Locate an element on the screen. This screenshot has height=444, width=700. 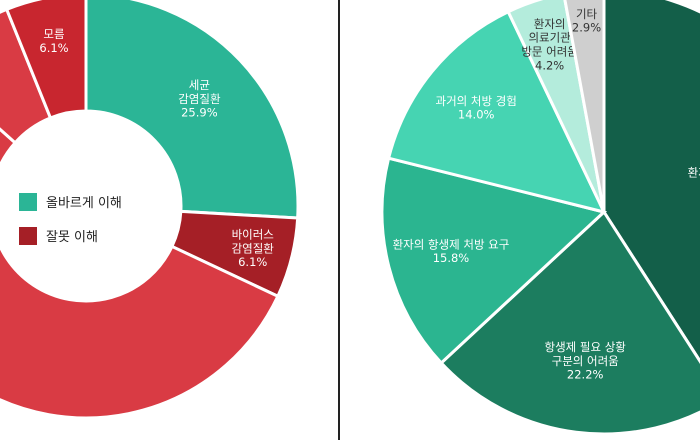
slice-label: 세균 감염질환 25.9% is located at coordinates (199, 99).